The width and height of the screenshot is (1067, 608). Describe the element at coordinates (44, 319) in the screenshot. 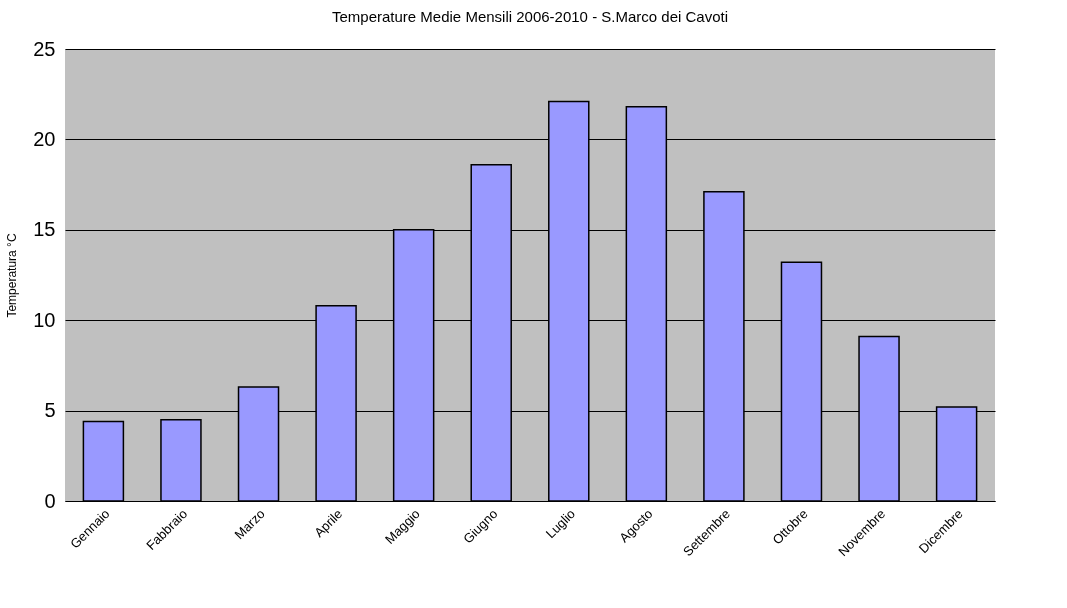

I see `y-tick-label: 10` at that location.